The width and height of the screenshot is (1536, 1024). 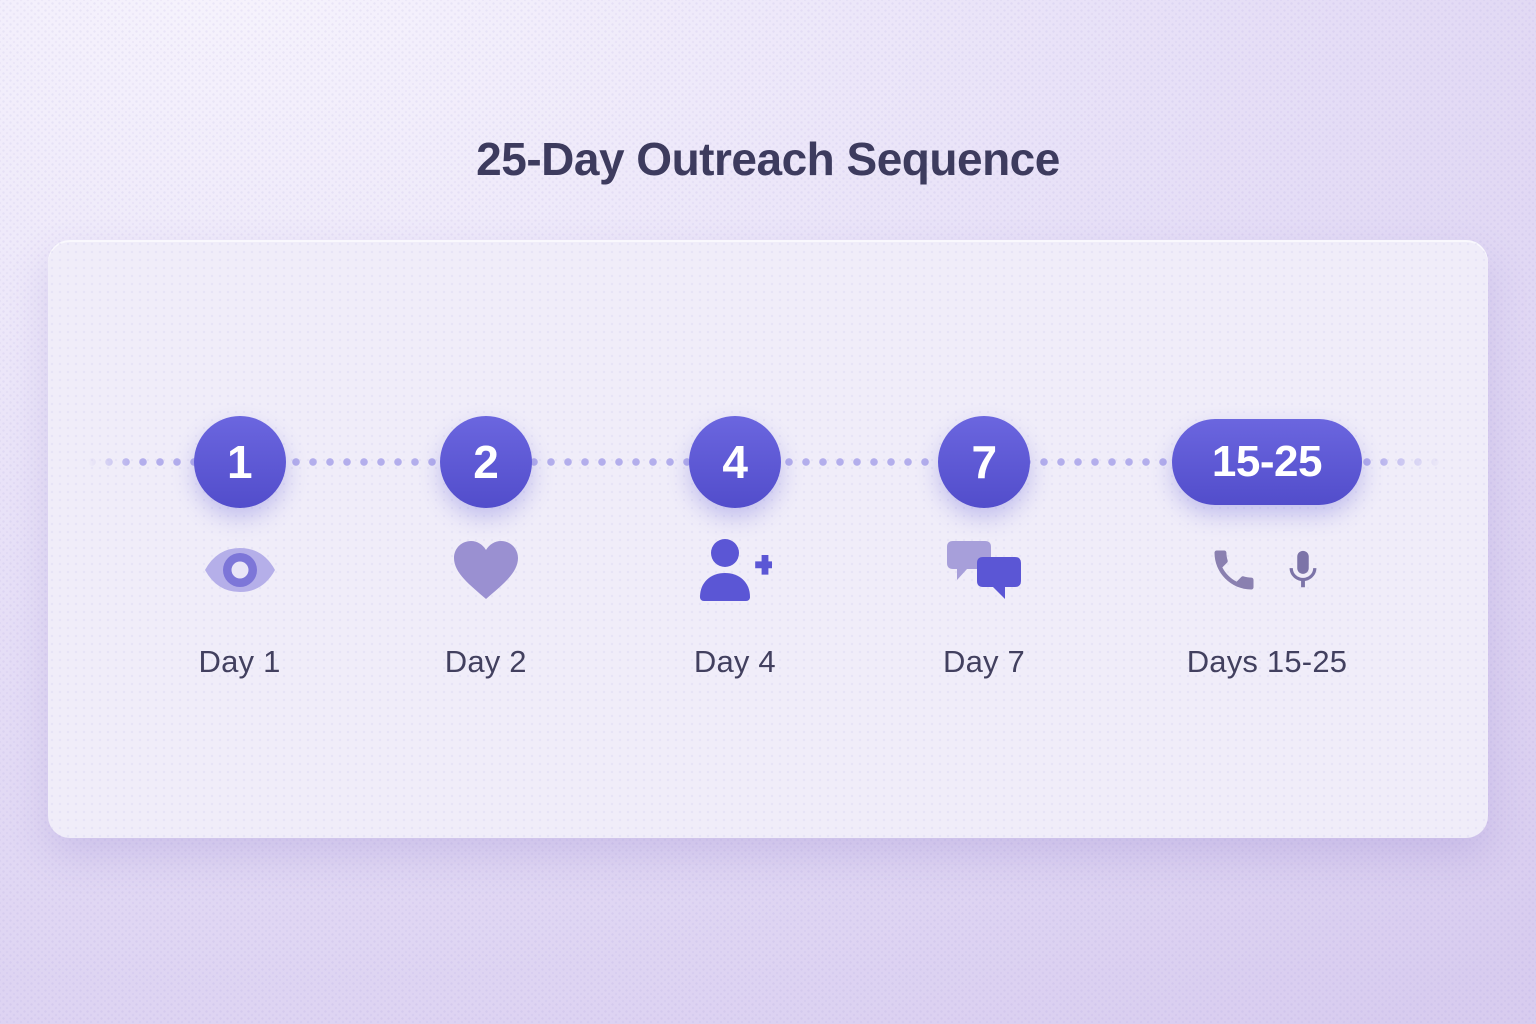 I want to click on milestone-badge: 15-25, so click(x=1266, y=462).